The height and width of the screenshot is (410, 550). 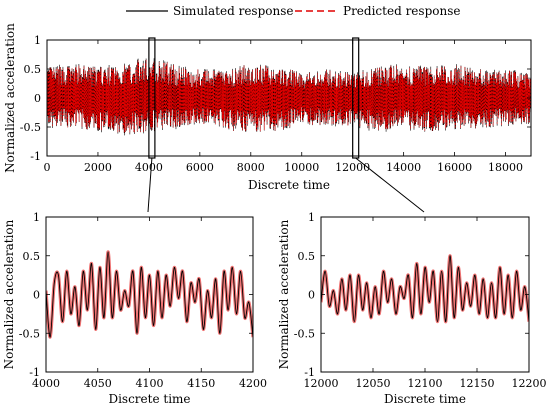 I want to click on legend-label-predicted: Predicted response, so click(x=401, y=11).